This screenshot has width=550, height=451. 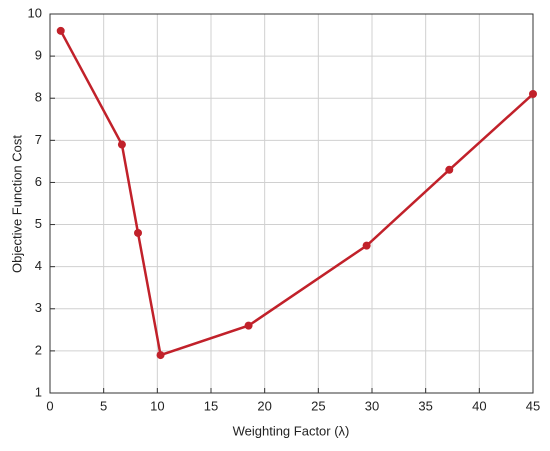 What do you see at coordinates (425, 405) in the screenshot?
I see `x-tick-label: 35` at bounding box center [425, 405].